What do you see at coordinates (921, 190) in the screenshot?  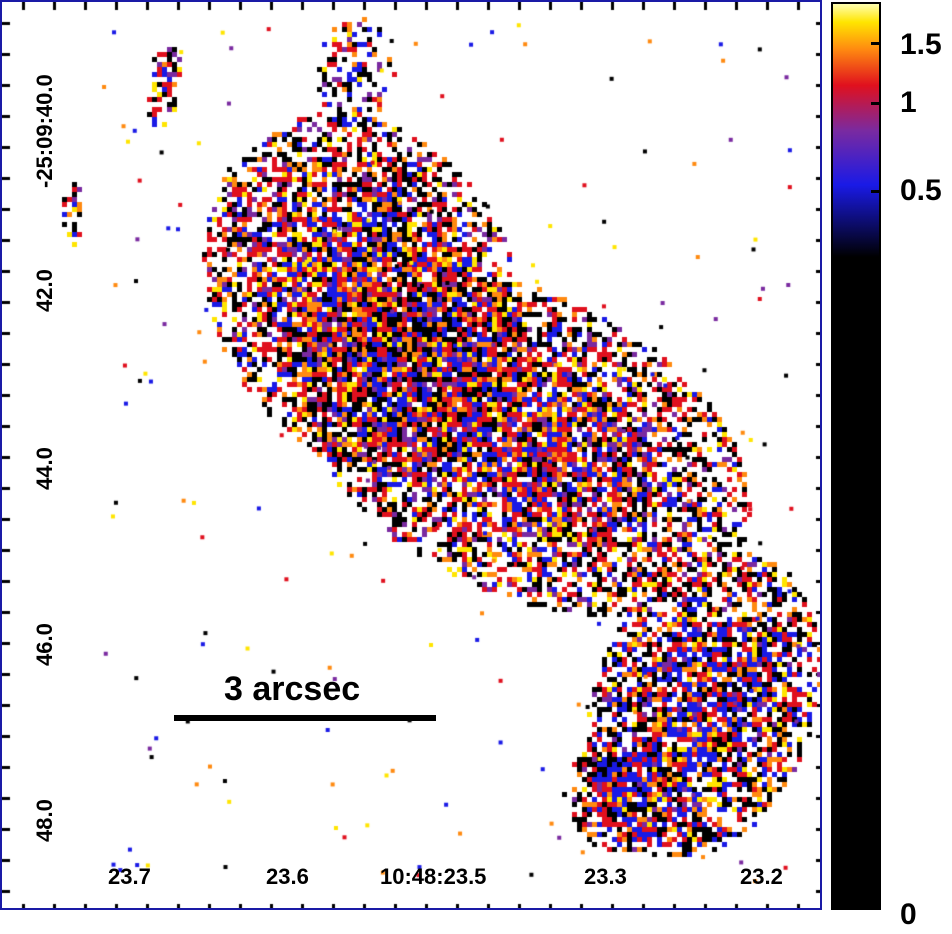 I see `colorbar-label: 0.5` at bounding box center [921, 190].